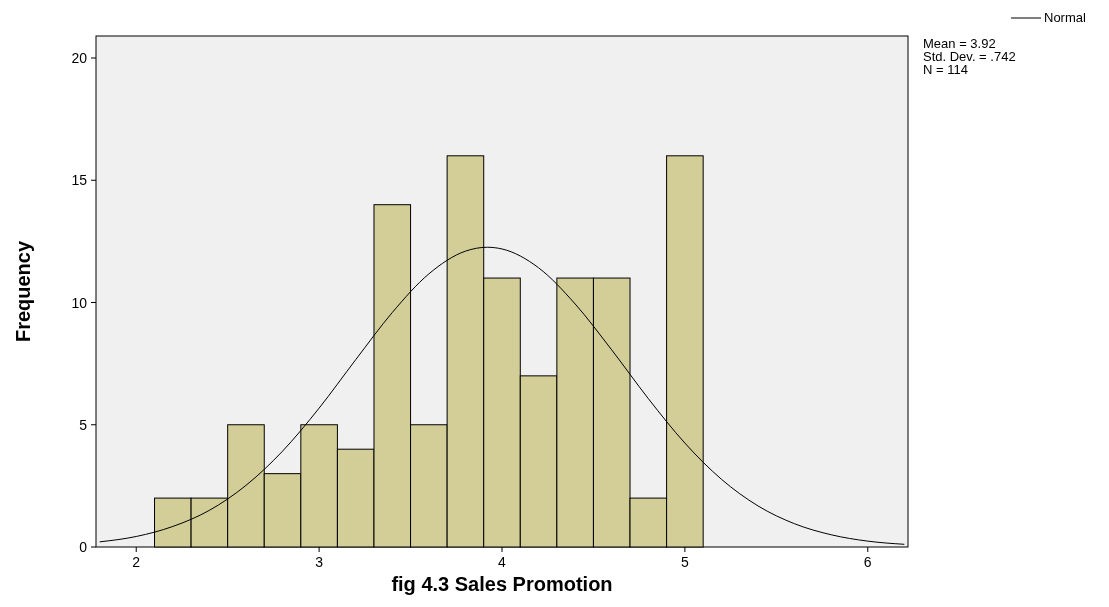  What do you see at coordinates (969, 56) in the screenshot?
I see `text: Std. Dev. = .742` at bounding box center [969, 56].